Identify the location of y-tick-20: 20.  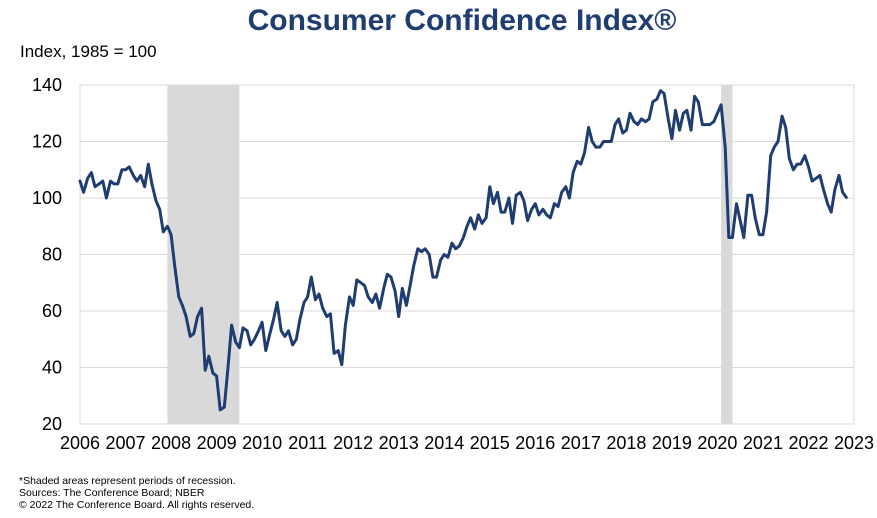
(52, 424).